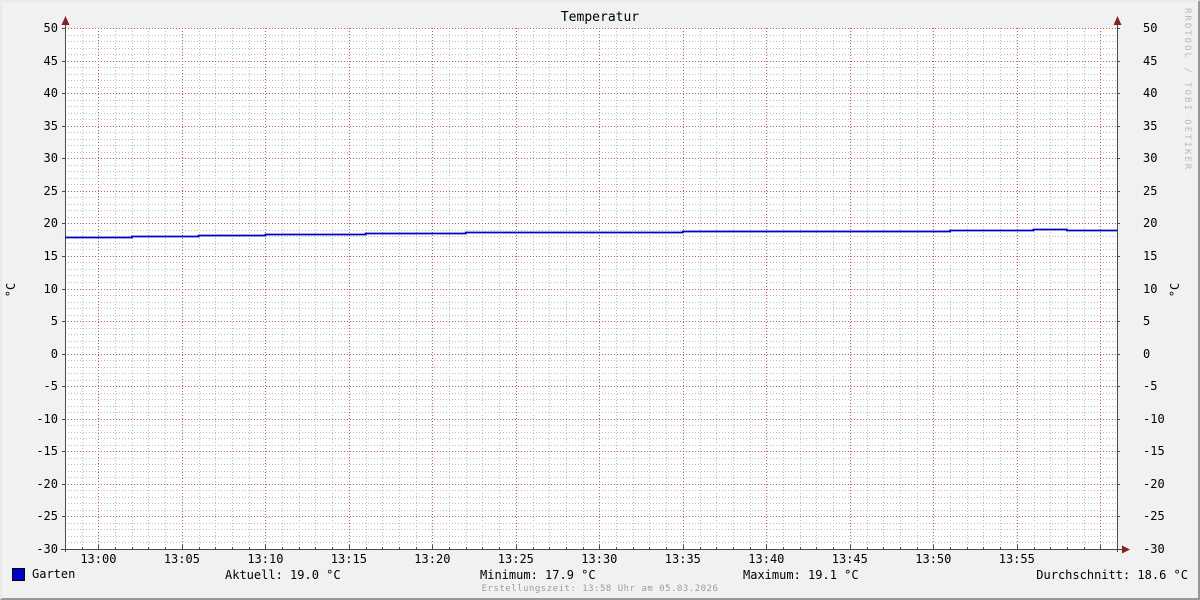  I want to click on y-tick-label-left: 35, so click(50, 125).